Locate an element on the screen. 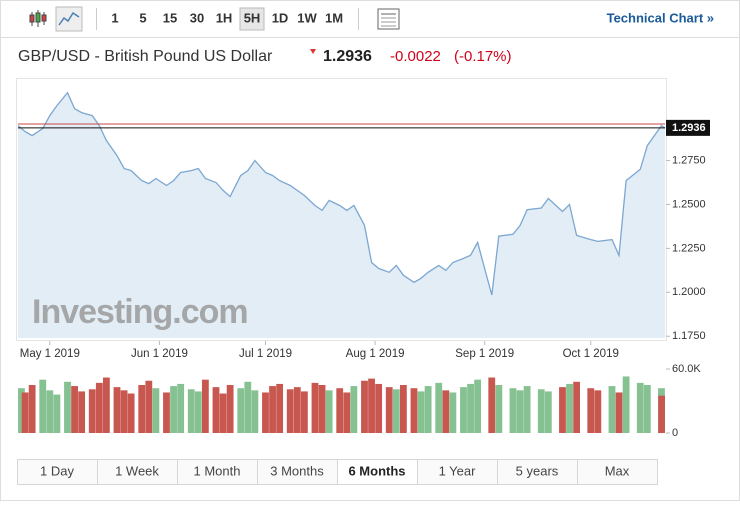 This screenshot has width=740, height=506. candle-icon is located at coordinates (38, 18).